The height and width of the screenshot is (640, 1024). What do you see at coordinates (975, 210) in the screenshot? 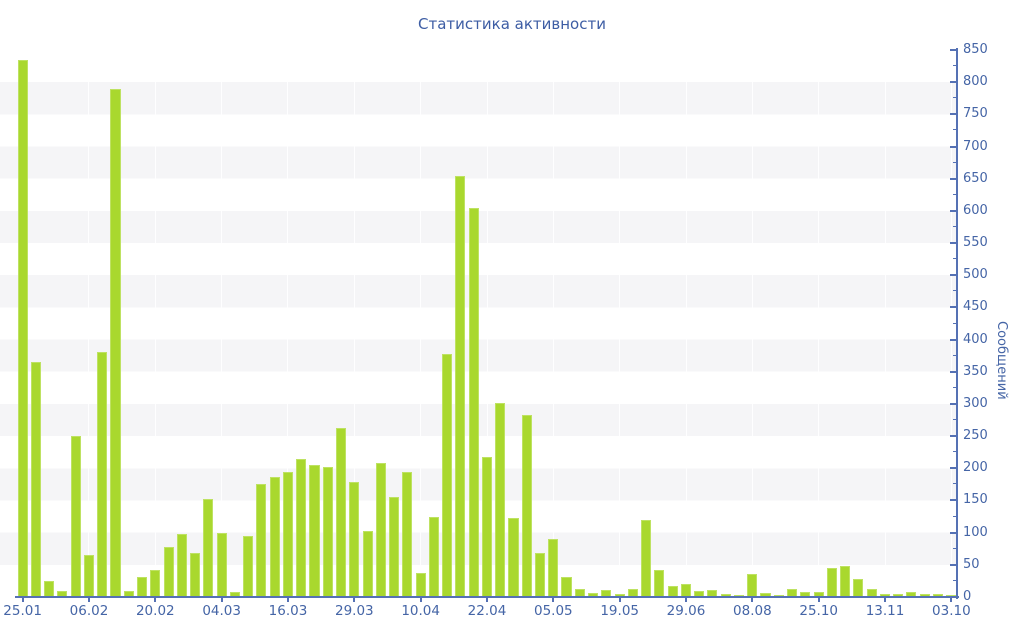
I see `y-tick-label: 600` at bounding box center [975, 210].